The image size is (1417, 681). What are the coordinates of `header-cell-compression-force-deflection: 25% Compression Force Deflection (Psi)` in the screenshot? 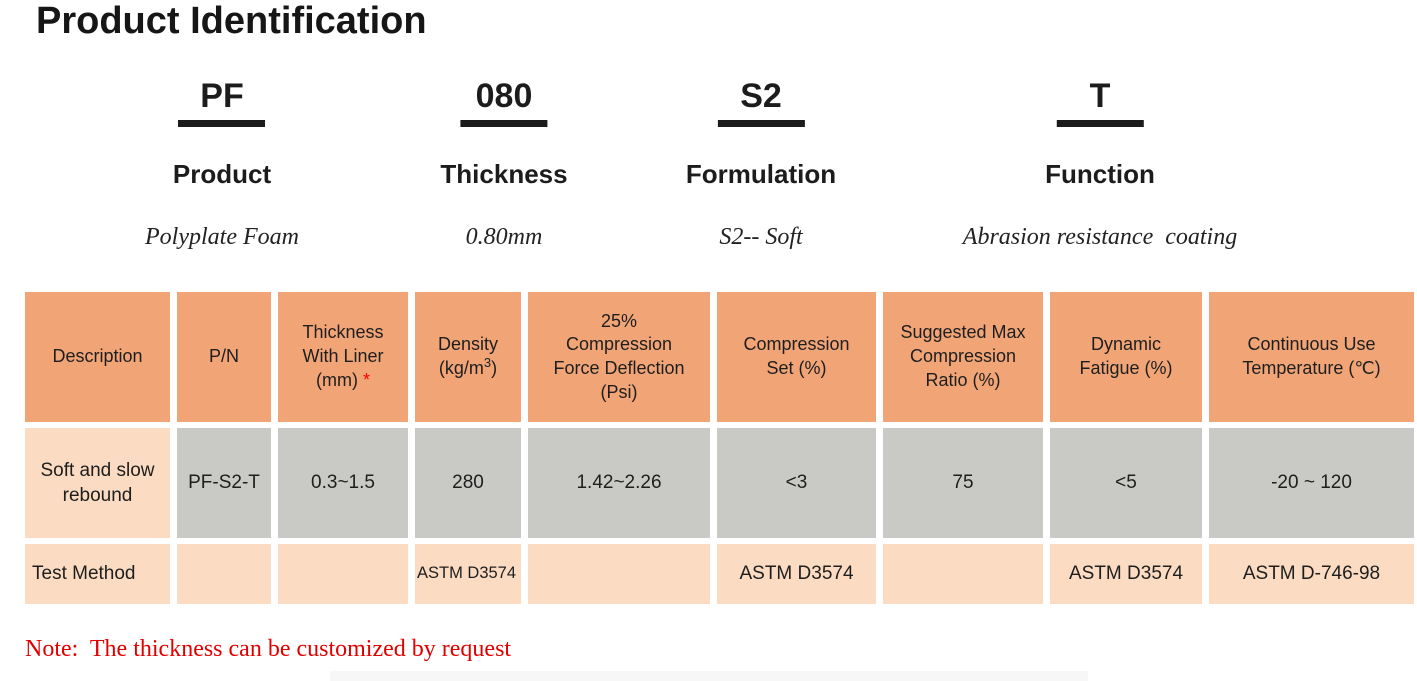 It's located at (619, 357).